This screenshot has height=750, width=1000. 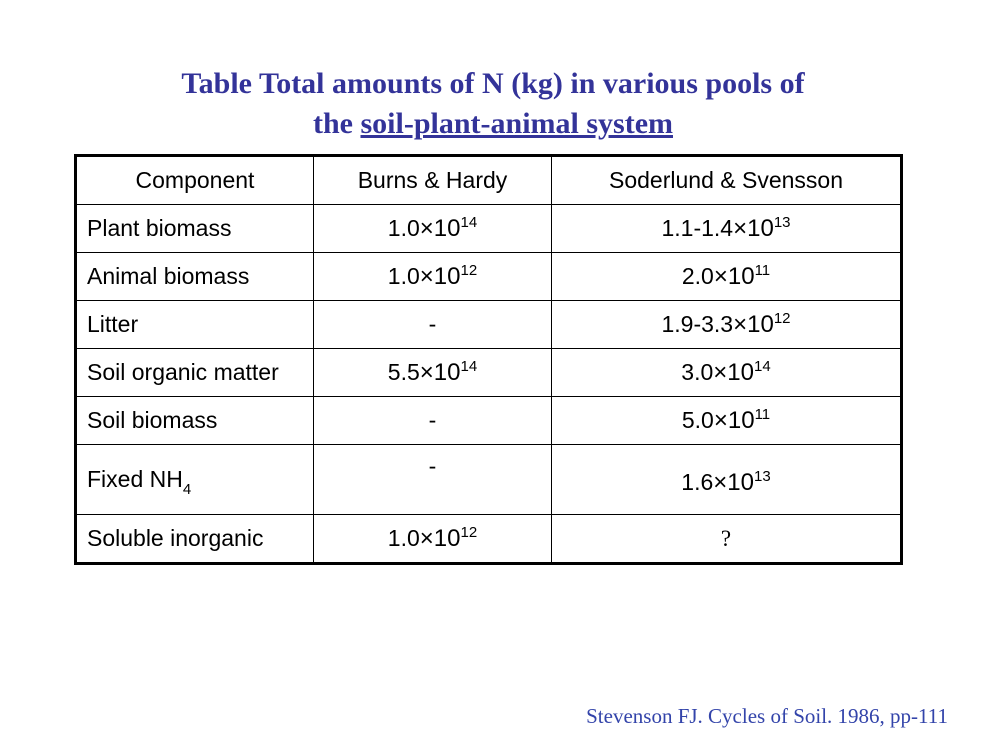 I want to click on table-row: Soil biomass - 5.0×1011, so click(x=488, y=420).